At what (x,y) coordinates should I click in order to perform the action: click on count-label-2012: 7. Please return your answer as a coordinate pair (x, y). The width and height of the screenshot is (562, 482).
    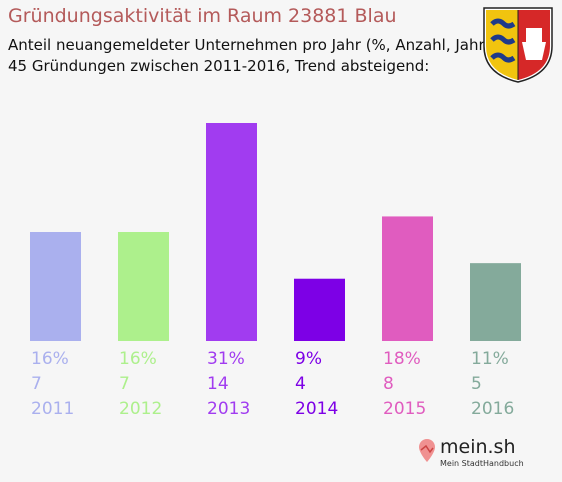
    Looking at the image, I should click on (124, 384).